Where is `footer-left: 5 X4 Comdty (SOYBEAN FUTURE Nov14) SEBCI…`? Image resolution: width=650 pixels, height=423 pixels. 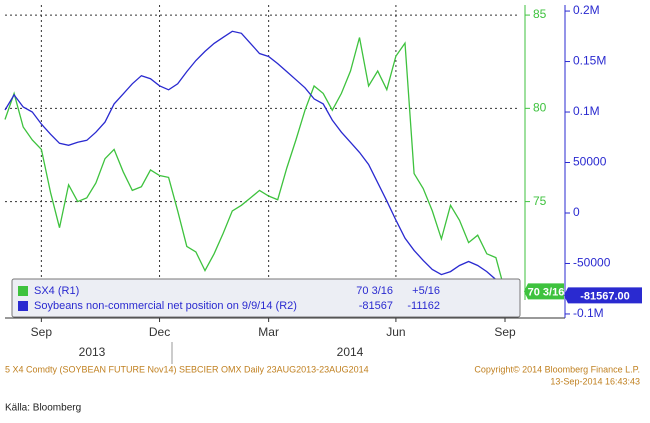 footer-left: 5 X4 Comdty (SOYBEAN FUTURE Nov14) SEBCI… is located at coordinates (187, 369).